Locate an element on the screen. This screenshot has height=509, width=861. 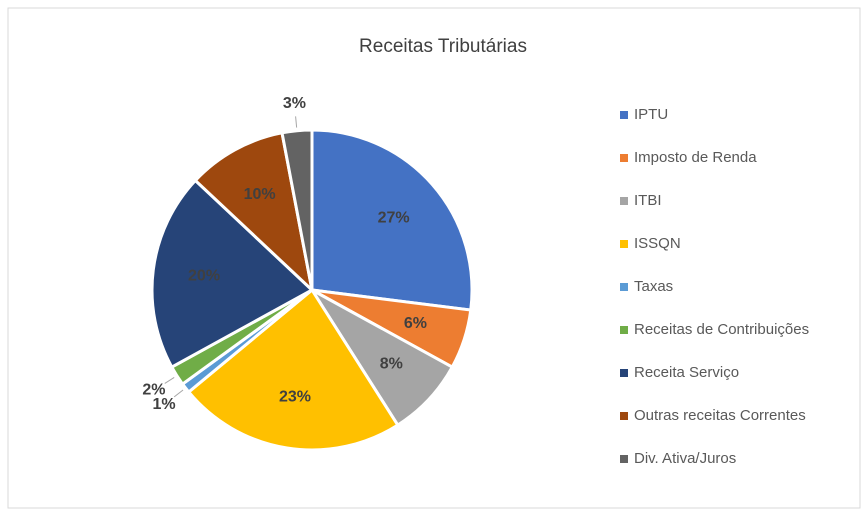
data-label: 1% is located at coordinates (164, 404).